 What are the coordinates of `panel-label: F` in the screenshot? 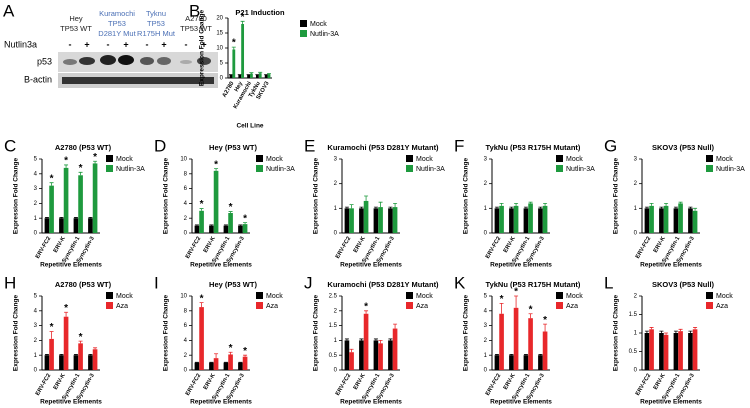 It's located at (459, 145).